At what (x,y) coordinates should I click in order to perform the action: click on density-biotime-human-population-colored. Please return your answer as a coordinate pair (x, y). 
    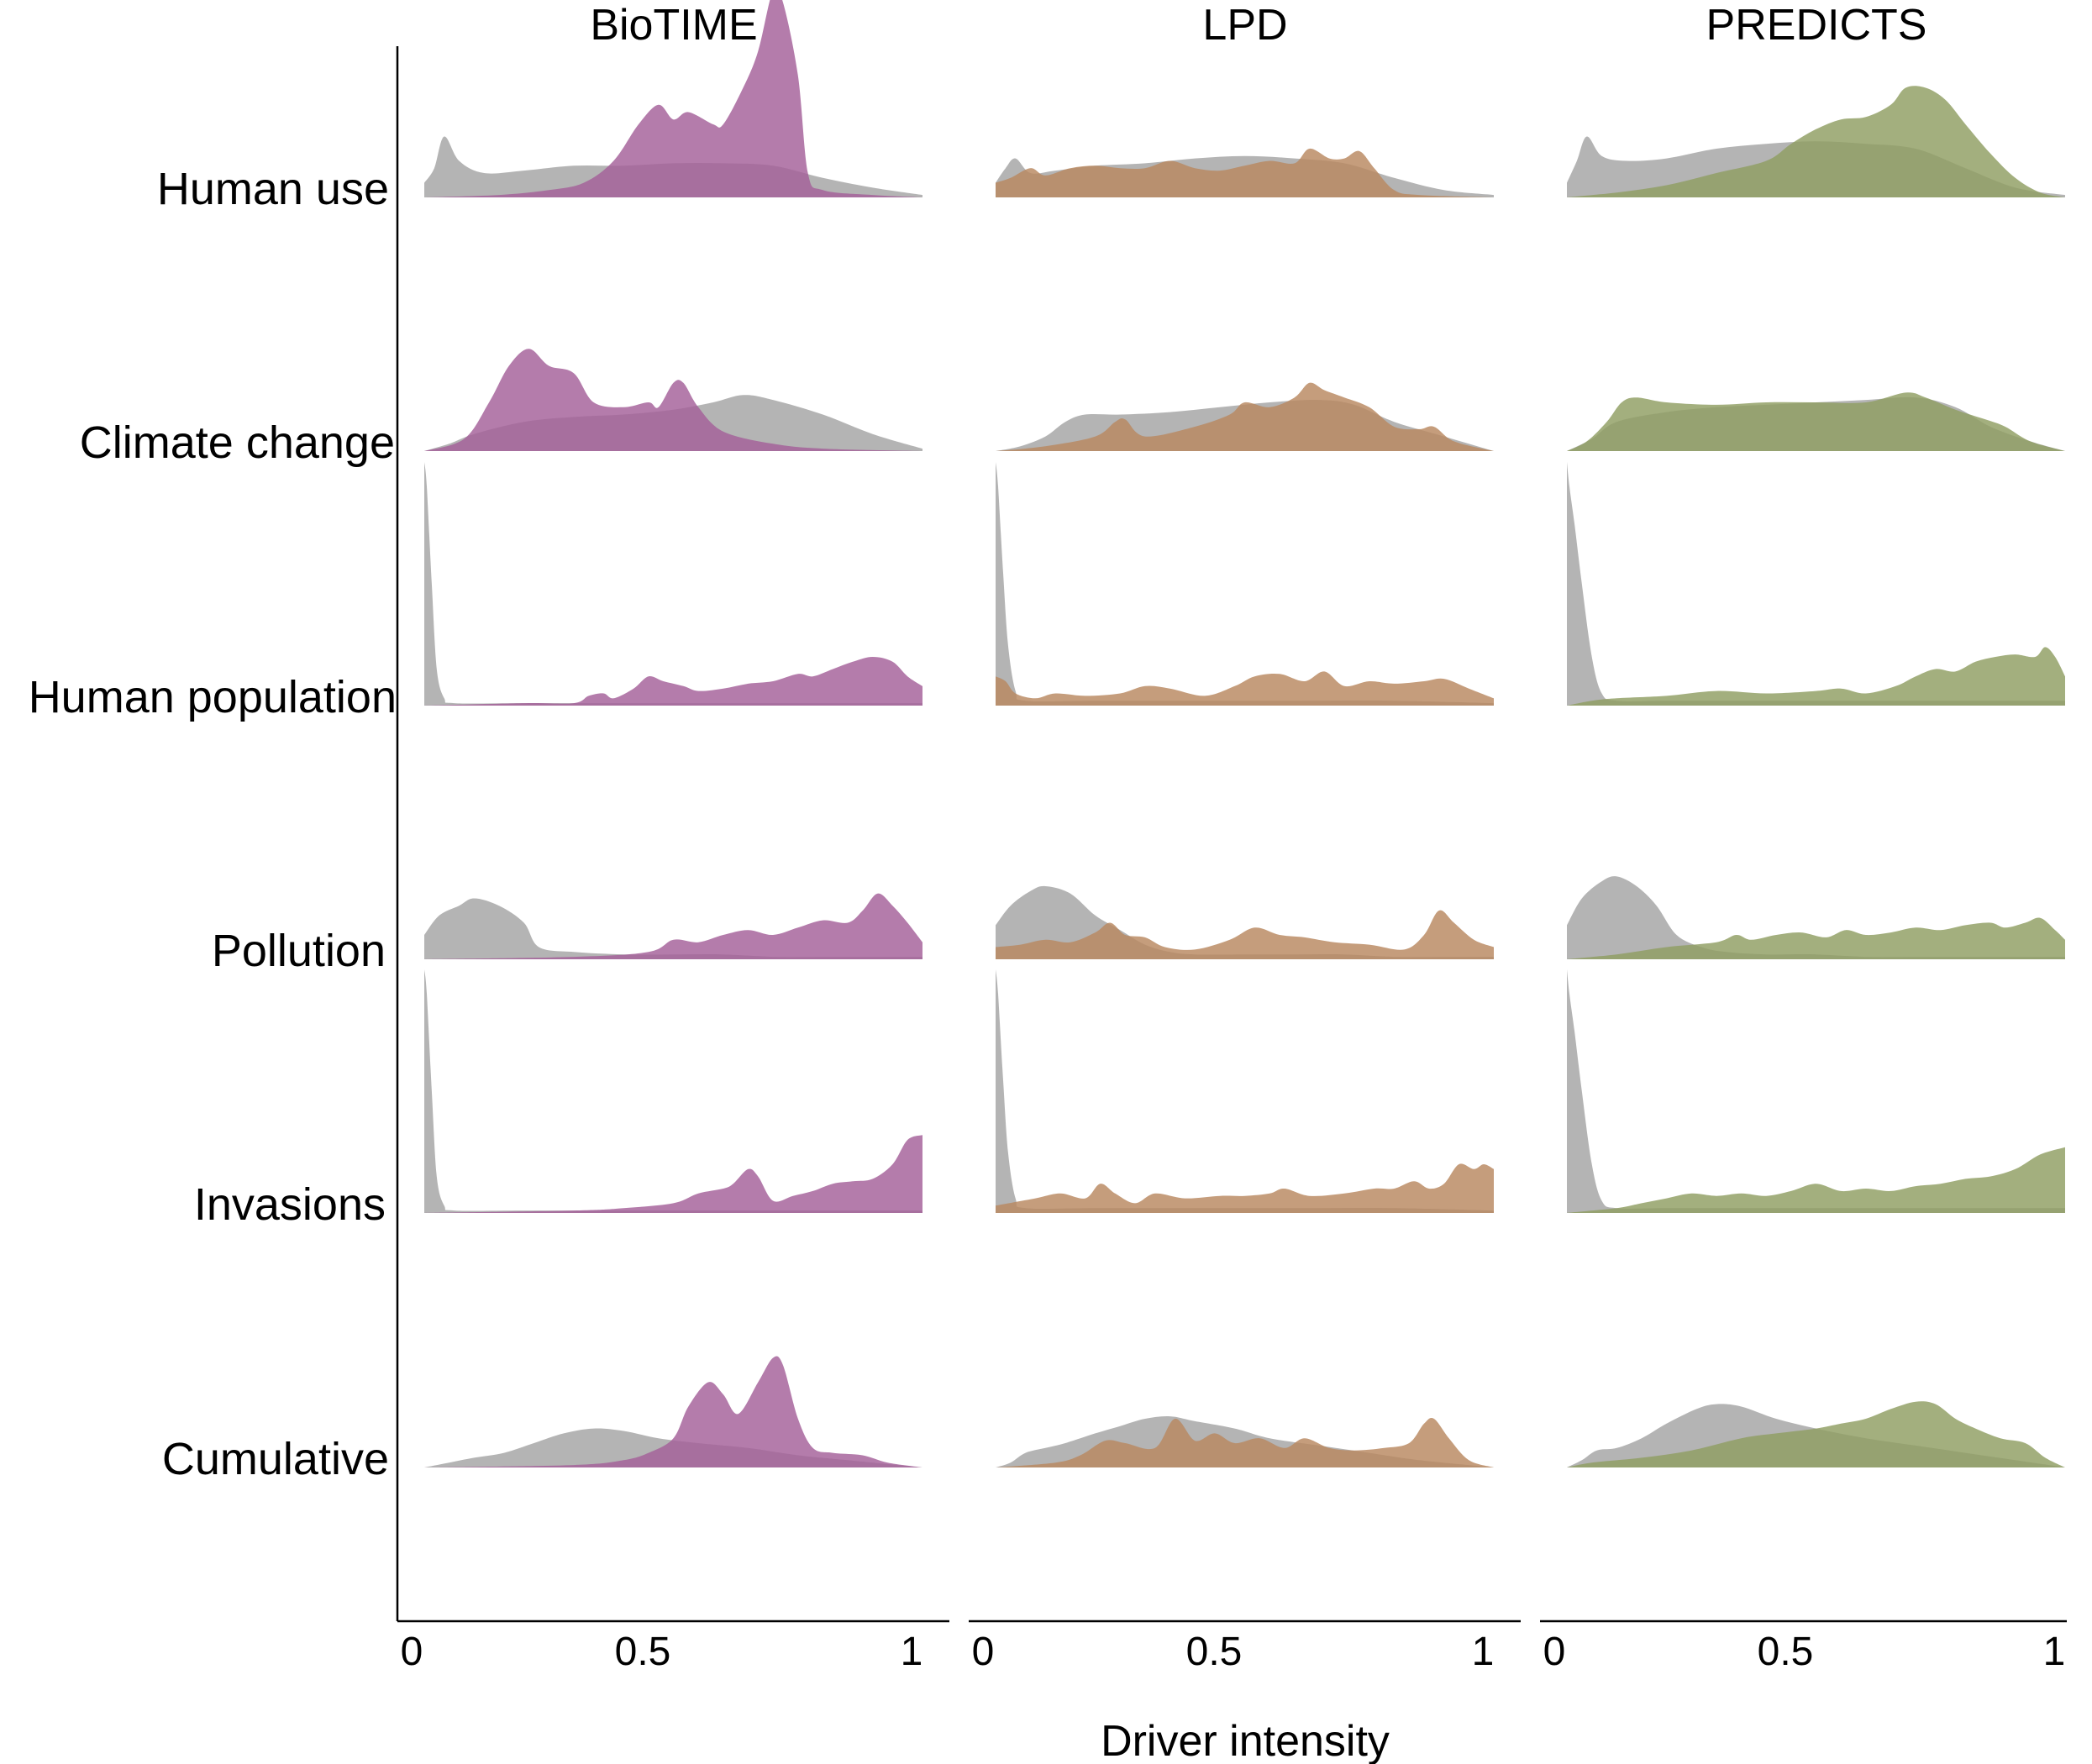
    Looking at the image, I should click on (673, 681).